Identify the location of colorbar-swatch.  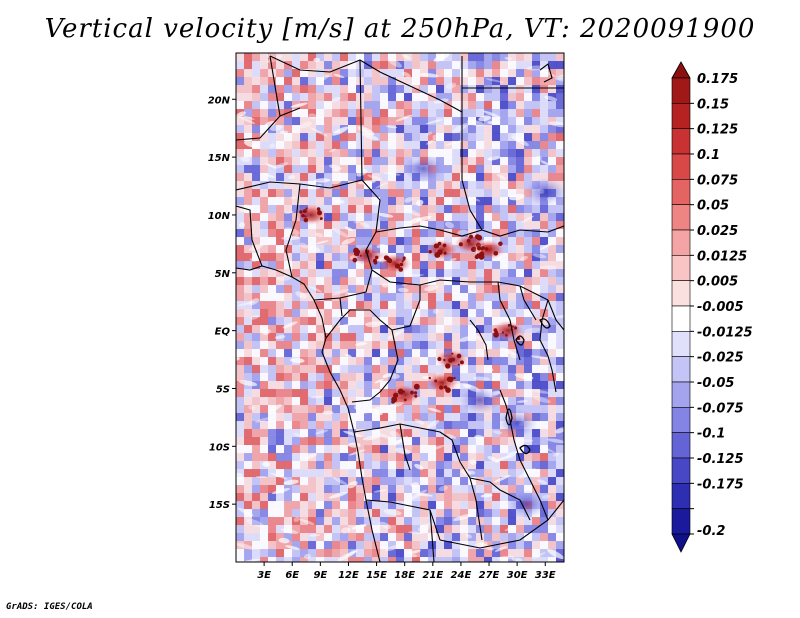
(681, 344).